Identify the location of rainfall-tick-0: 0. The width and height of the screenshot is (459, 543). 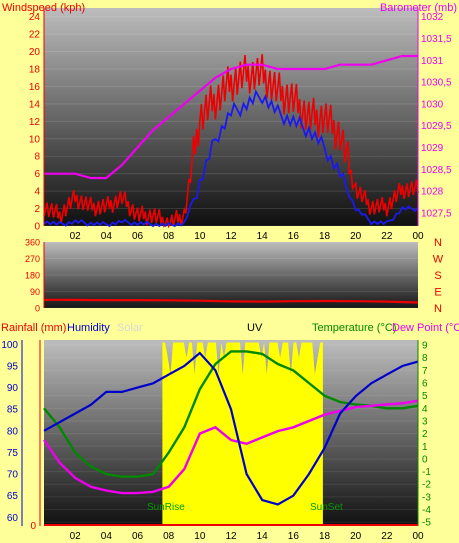
(33, 526).